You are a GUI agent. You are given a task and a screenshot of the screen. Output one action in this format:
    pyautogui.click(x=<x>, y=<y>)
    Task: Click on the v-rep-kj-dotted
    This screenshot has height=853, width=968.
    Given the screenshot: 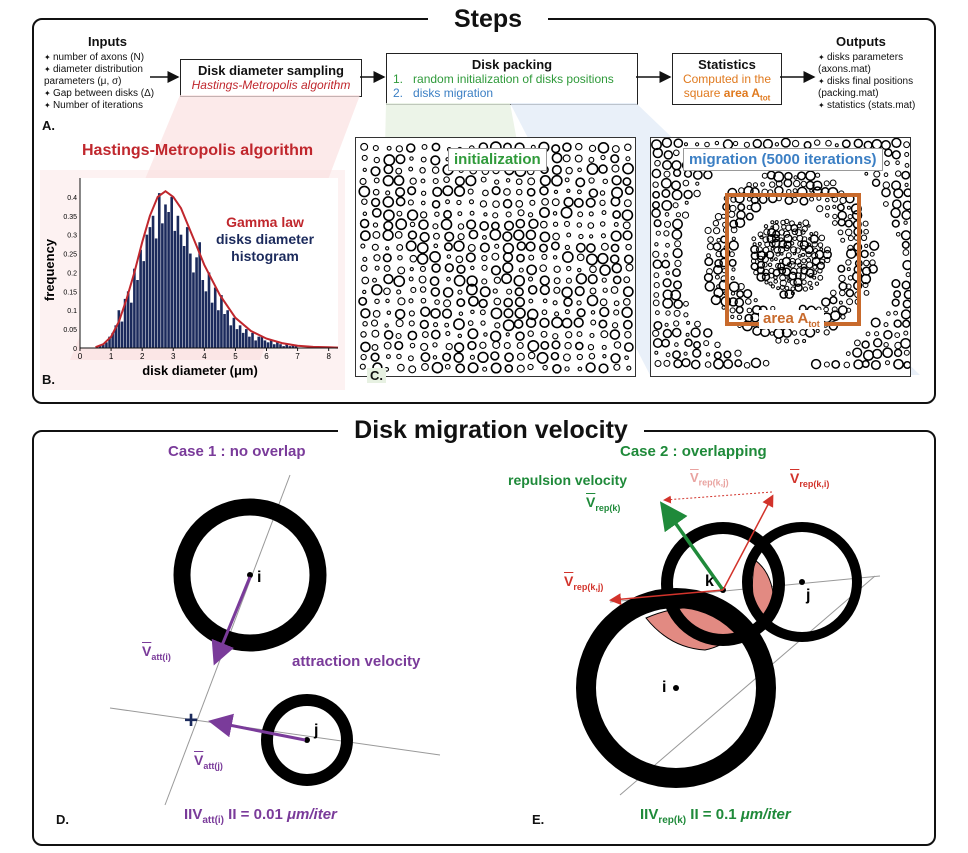 What is the action you would take?
    pyautogui.click(x=718, y=497)
    